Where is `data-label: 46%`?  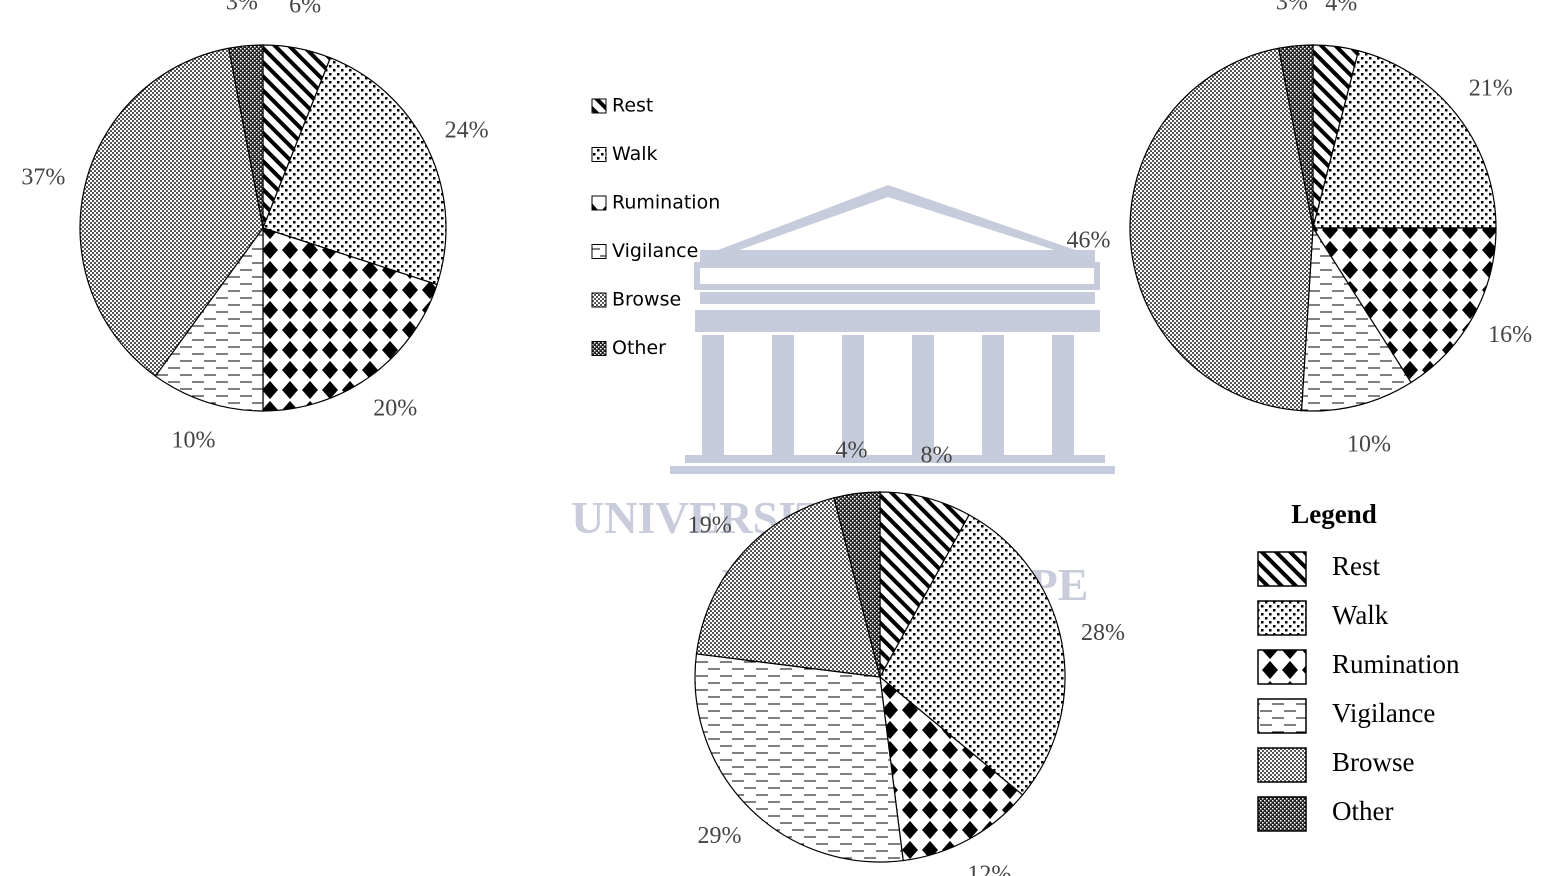 data-label: 46% is located at coordinates (1088, 241).